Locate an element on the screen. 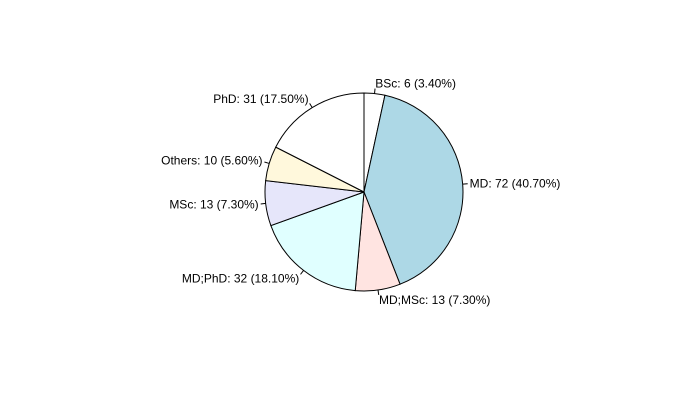  pie-slices is located at coordinates (364, 192).